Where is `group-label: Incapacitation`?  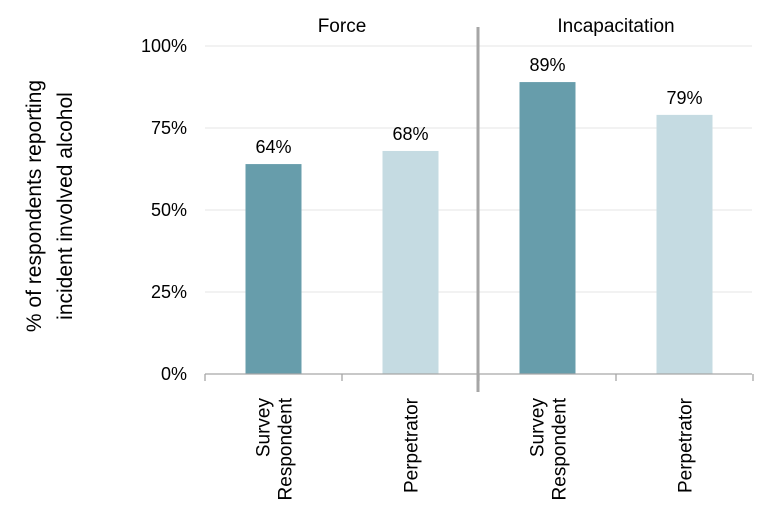 group-label: Incapacitation is located at coordinates (615, 26).